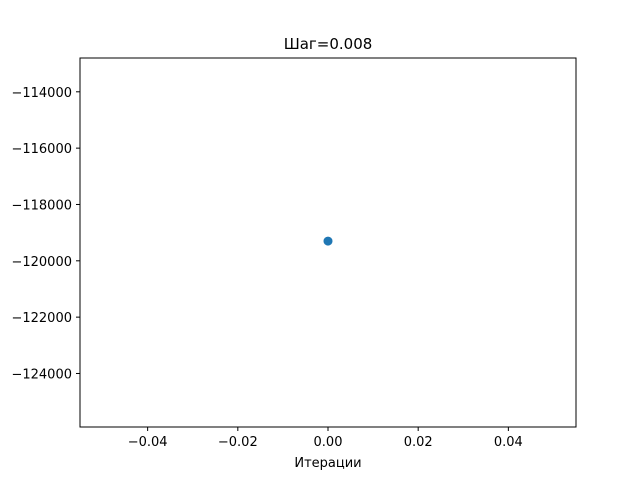  Describe the element at coordinates (238, 442) in the screenshot. I see `x-tick-label: −0.02` at that location.